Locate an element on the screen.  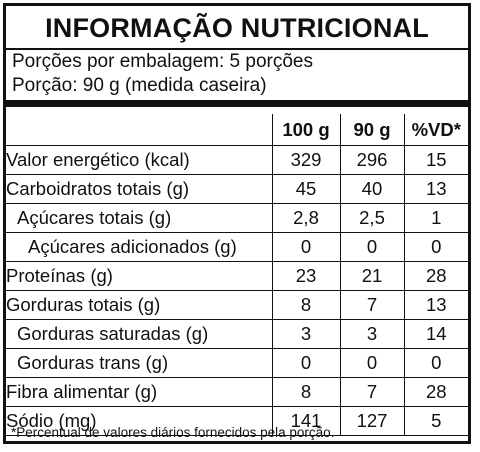
value-per-portion: 296 is located at coordinates (372, 160).